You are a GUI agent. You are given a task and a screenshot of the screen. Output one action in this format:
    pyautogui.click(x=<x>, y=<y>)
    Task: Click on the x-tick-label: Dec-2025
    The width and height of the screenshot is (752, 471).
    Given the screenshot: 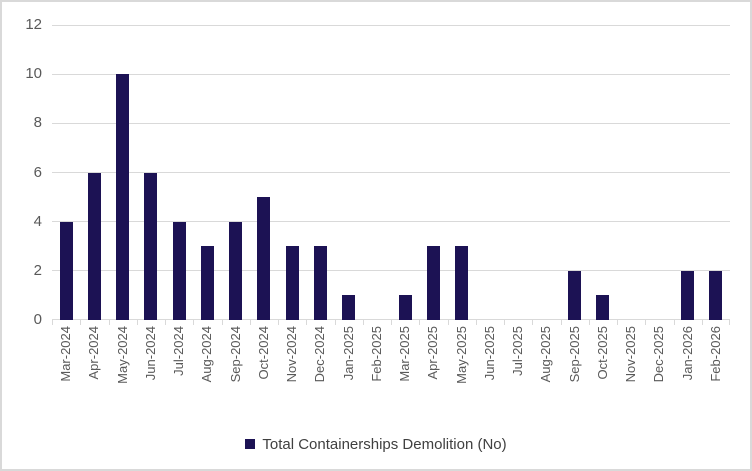 What is the action you would take?
    pyautogui.click(x=659, y=354)
    